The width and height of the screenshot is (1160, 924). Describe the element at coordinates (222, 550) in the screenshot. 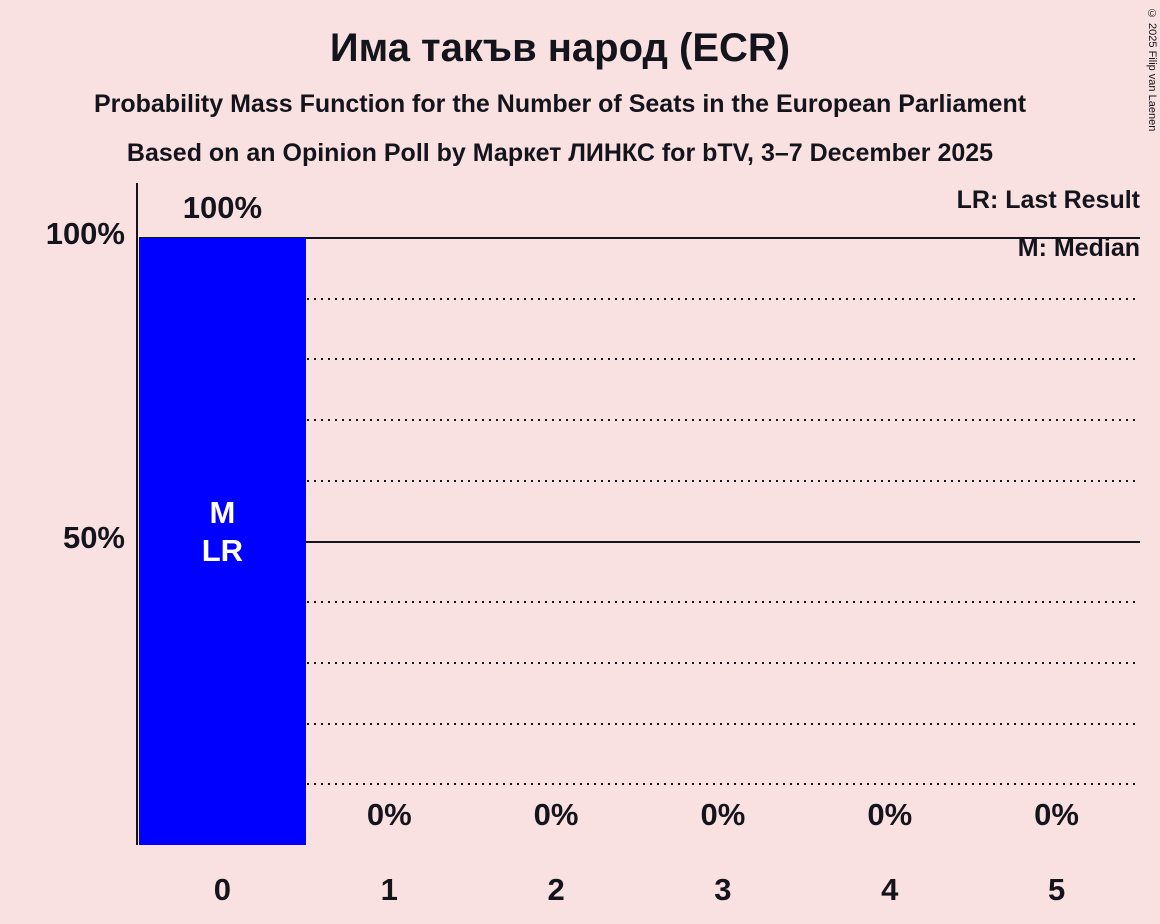

I see `bar-annotation-line: LR` at that location.